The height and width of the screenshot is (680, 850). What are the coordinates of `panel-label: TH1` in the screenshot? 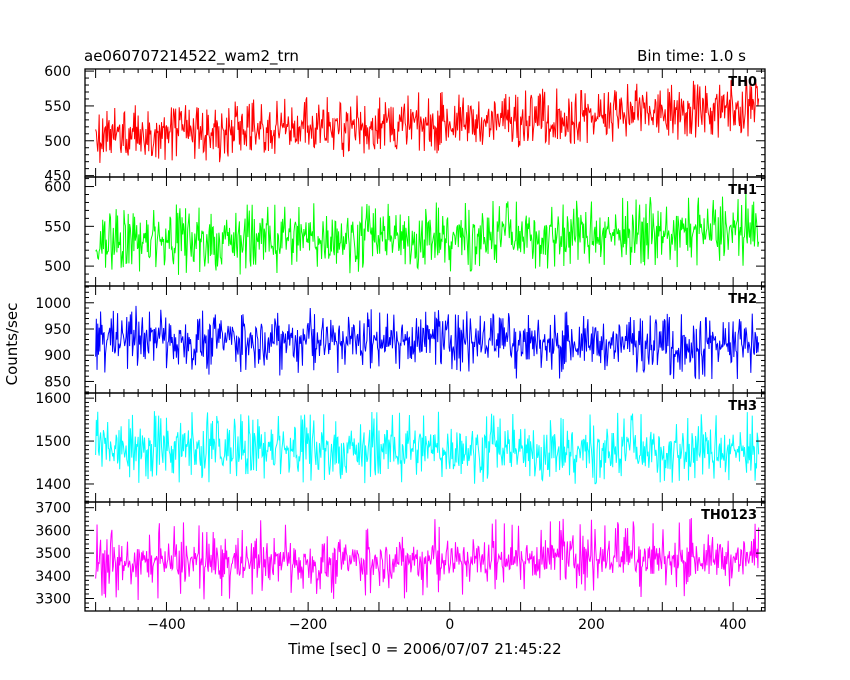 It's located at (742, 190).